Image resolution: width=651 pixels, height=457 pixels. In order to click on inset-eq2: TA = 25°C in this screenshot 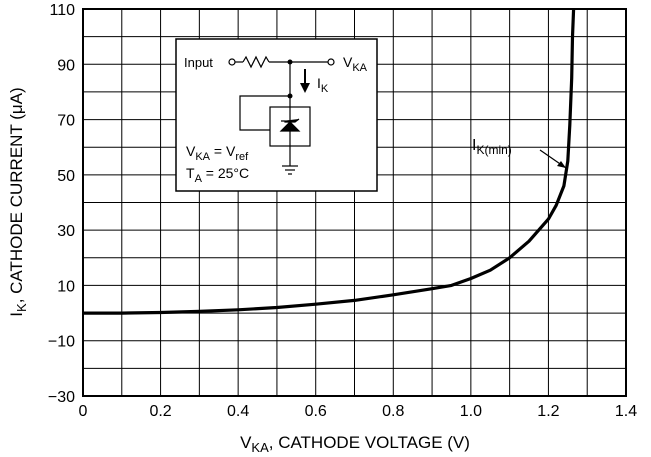, I will do `click(217, 175)`.